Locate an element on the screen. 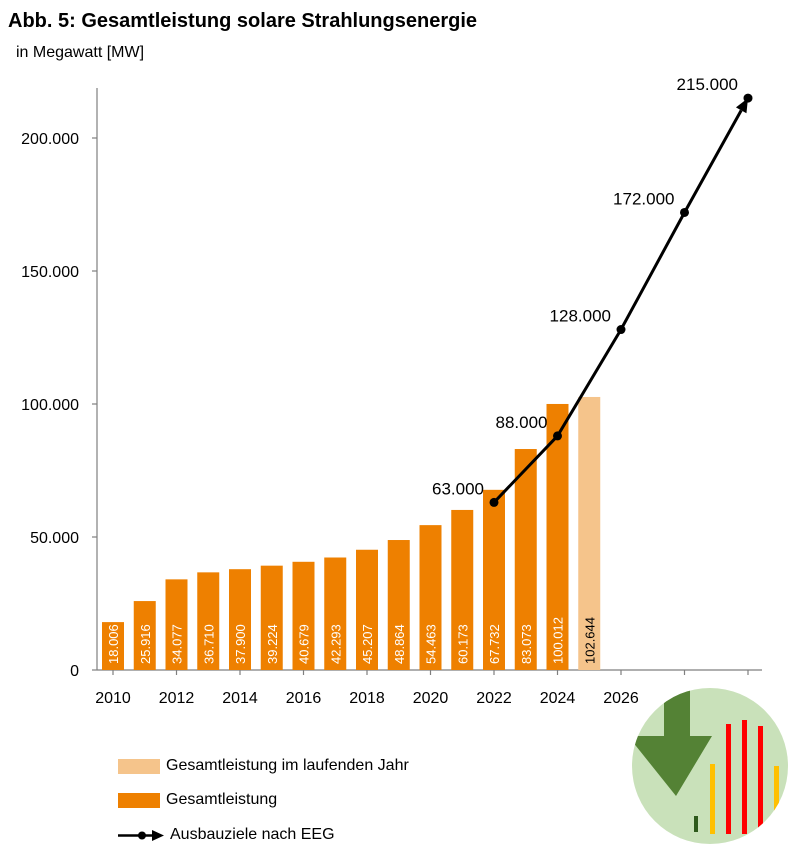 The height and width of the screenshot is (849, 793). bar-data-label: 60.173 is located at coordinates (462, 644).